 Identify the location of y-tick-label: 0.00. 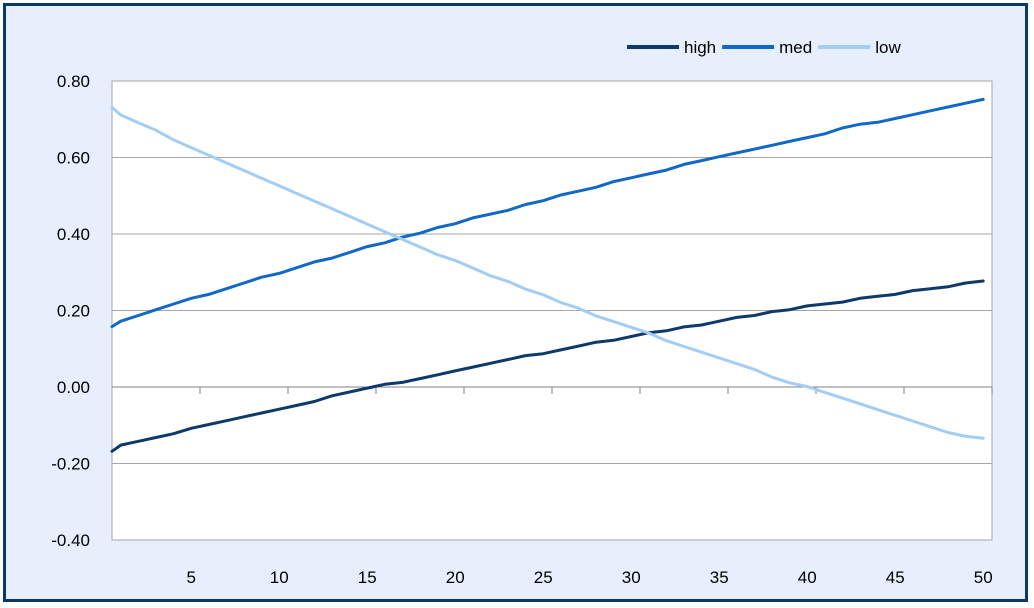
(73, 387).